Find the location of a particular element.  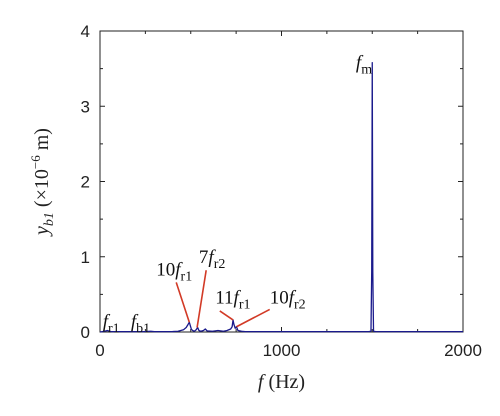

annotation-label: 10fr2 is located at coordinates (288, 299).